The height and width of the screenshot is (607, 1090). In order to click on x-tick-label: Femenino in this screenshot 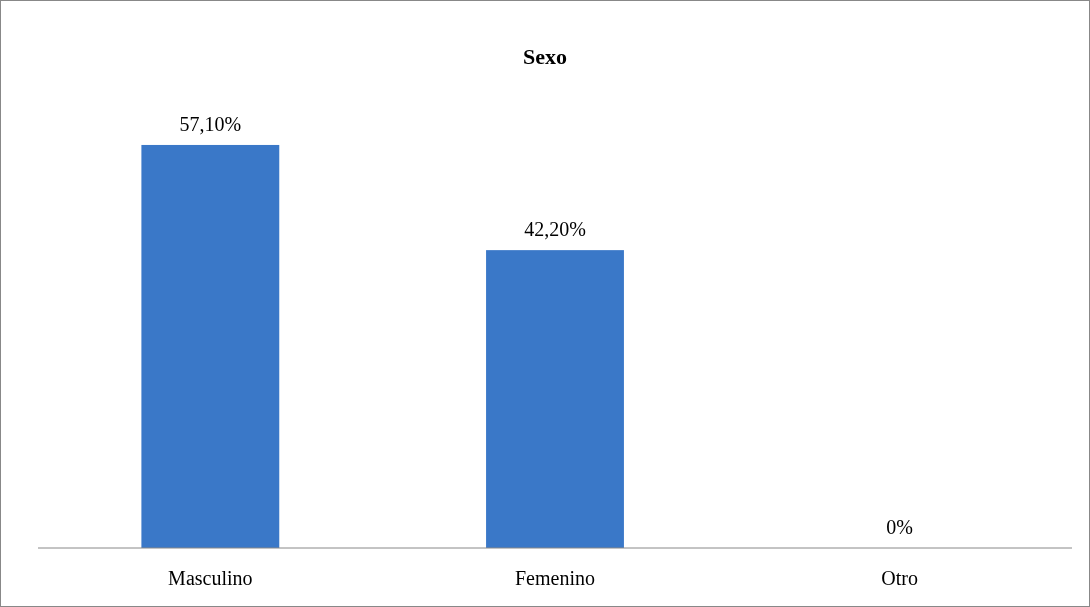, I will do `click(555, 578)`.